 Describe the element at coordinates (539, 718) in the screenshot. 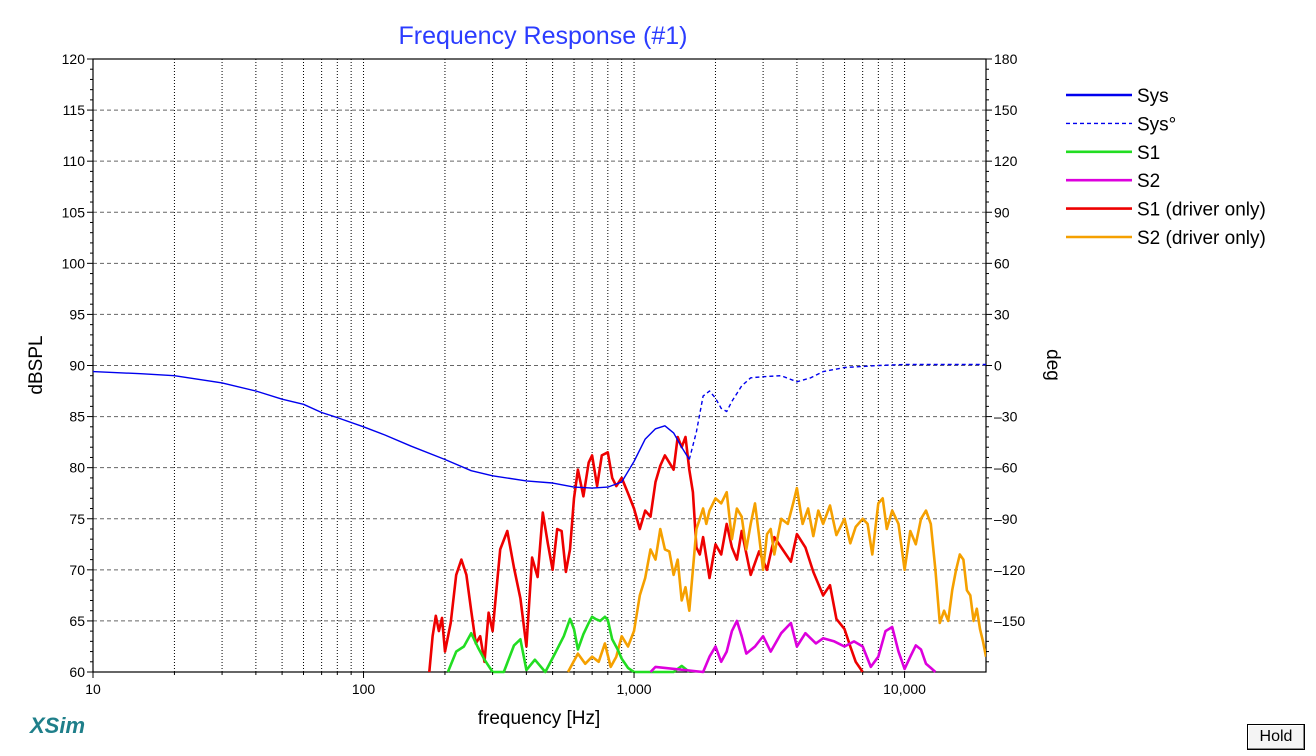

I see `x-axis-label: frequency [Hz]` at that location.